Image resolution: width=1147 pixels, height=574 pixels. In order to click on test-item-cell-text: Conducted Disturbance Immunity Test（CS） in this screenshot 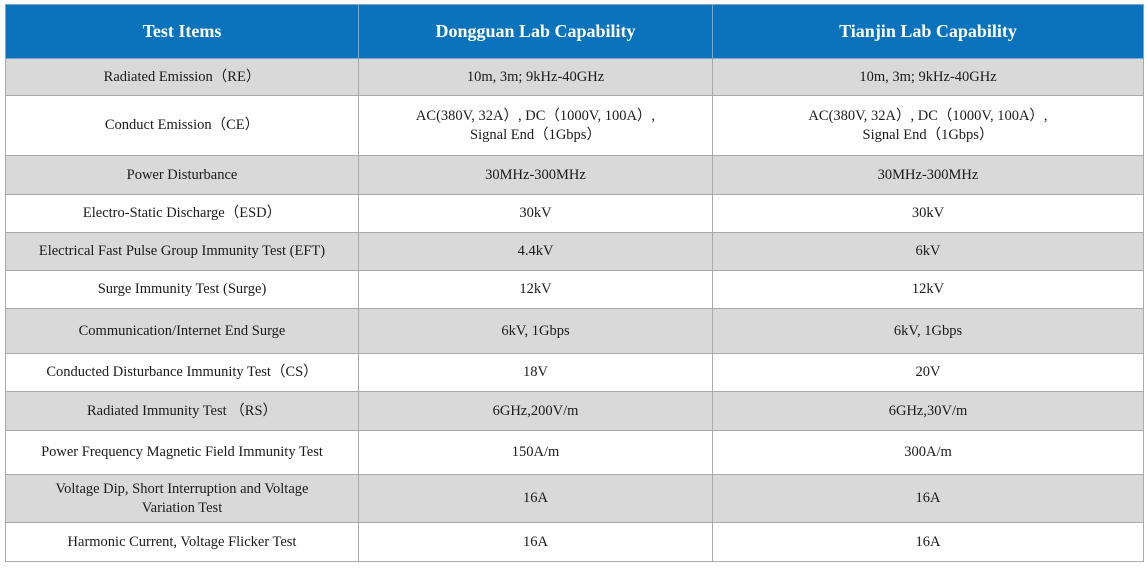, I will do `click(182, 372)`.